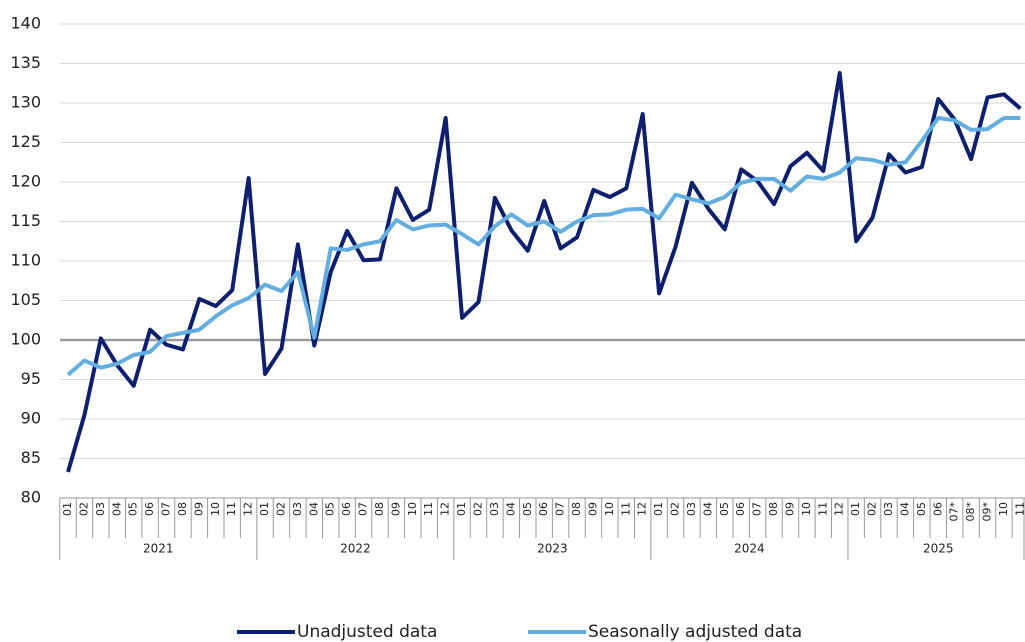 This screenshot has width=1025, height=642. Describe the element at coordinates (987, 512) in the screenshot. I see `x-tick-label: 09*` at that location.